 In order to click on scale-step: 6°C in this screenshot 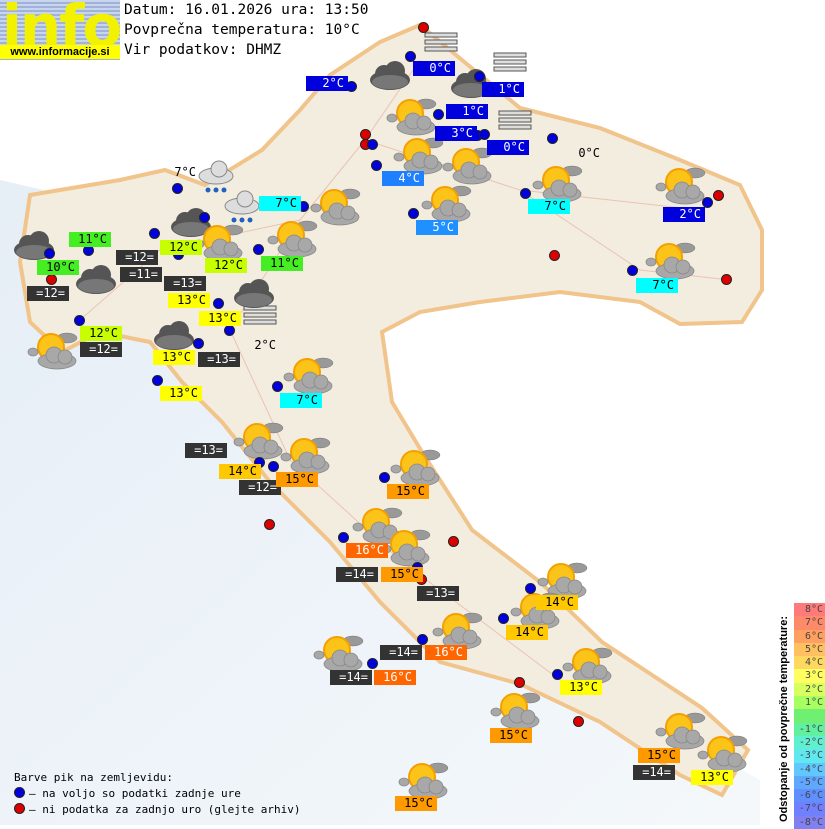, I will do `click(809, 636)`.